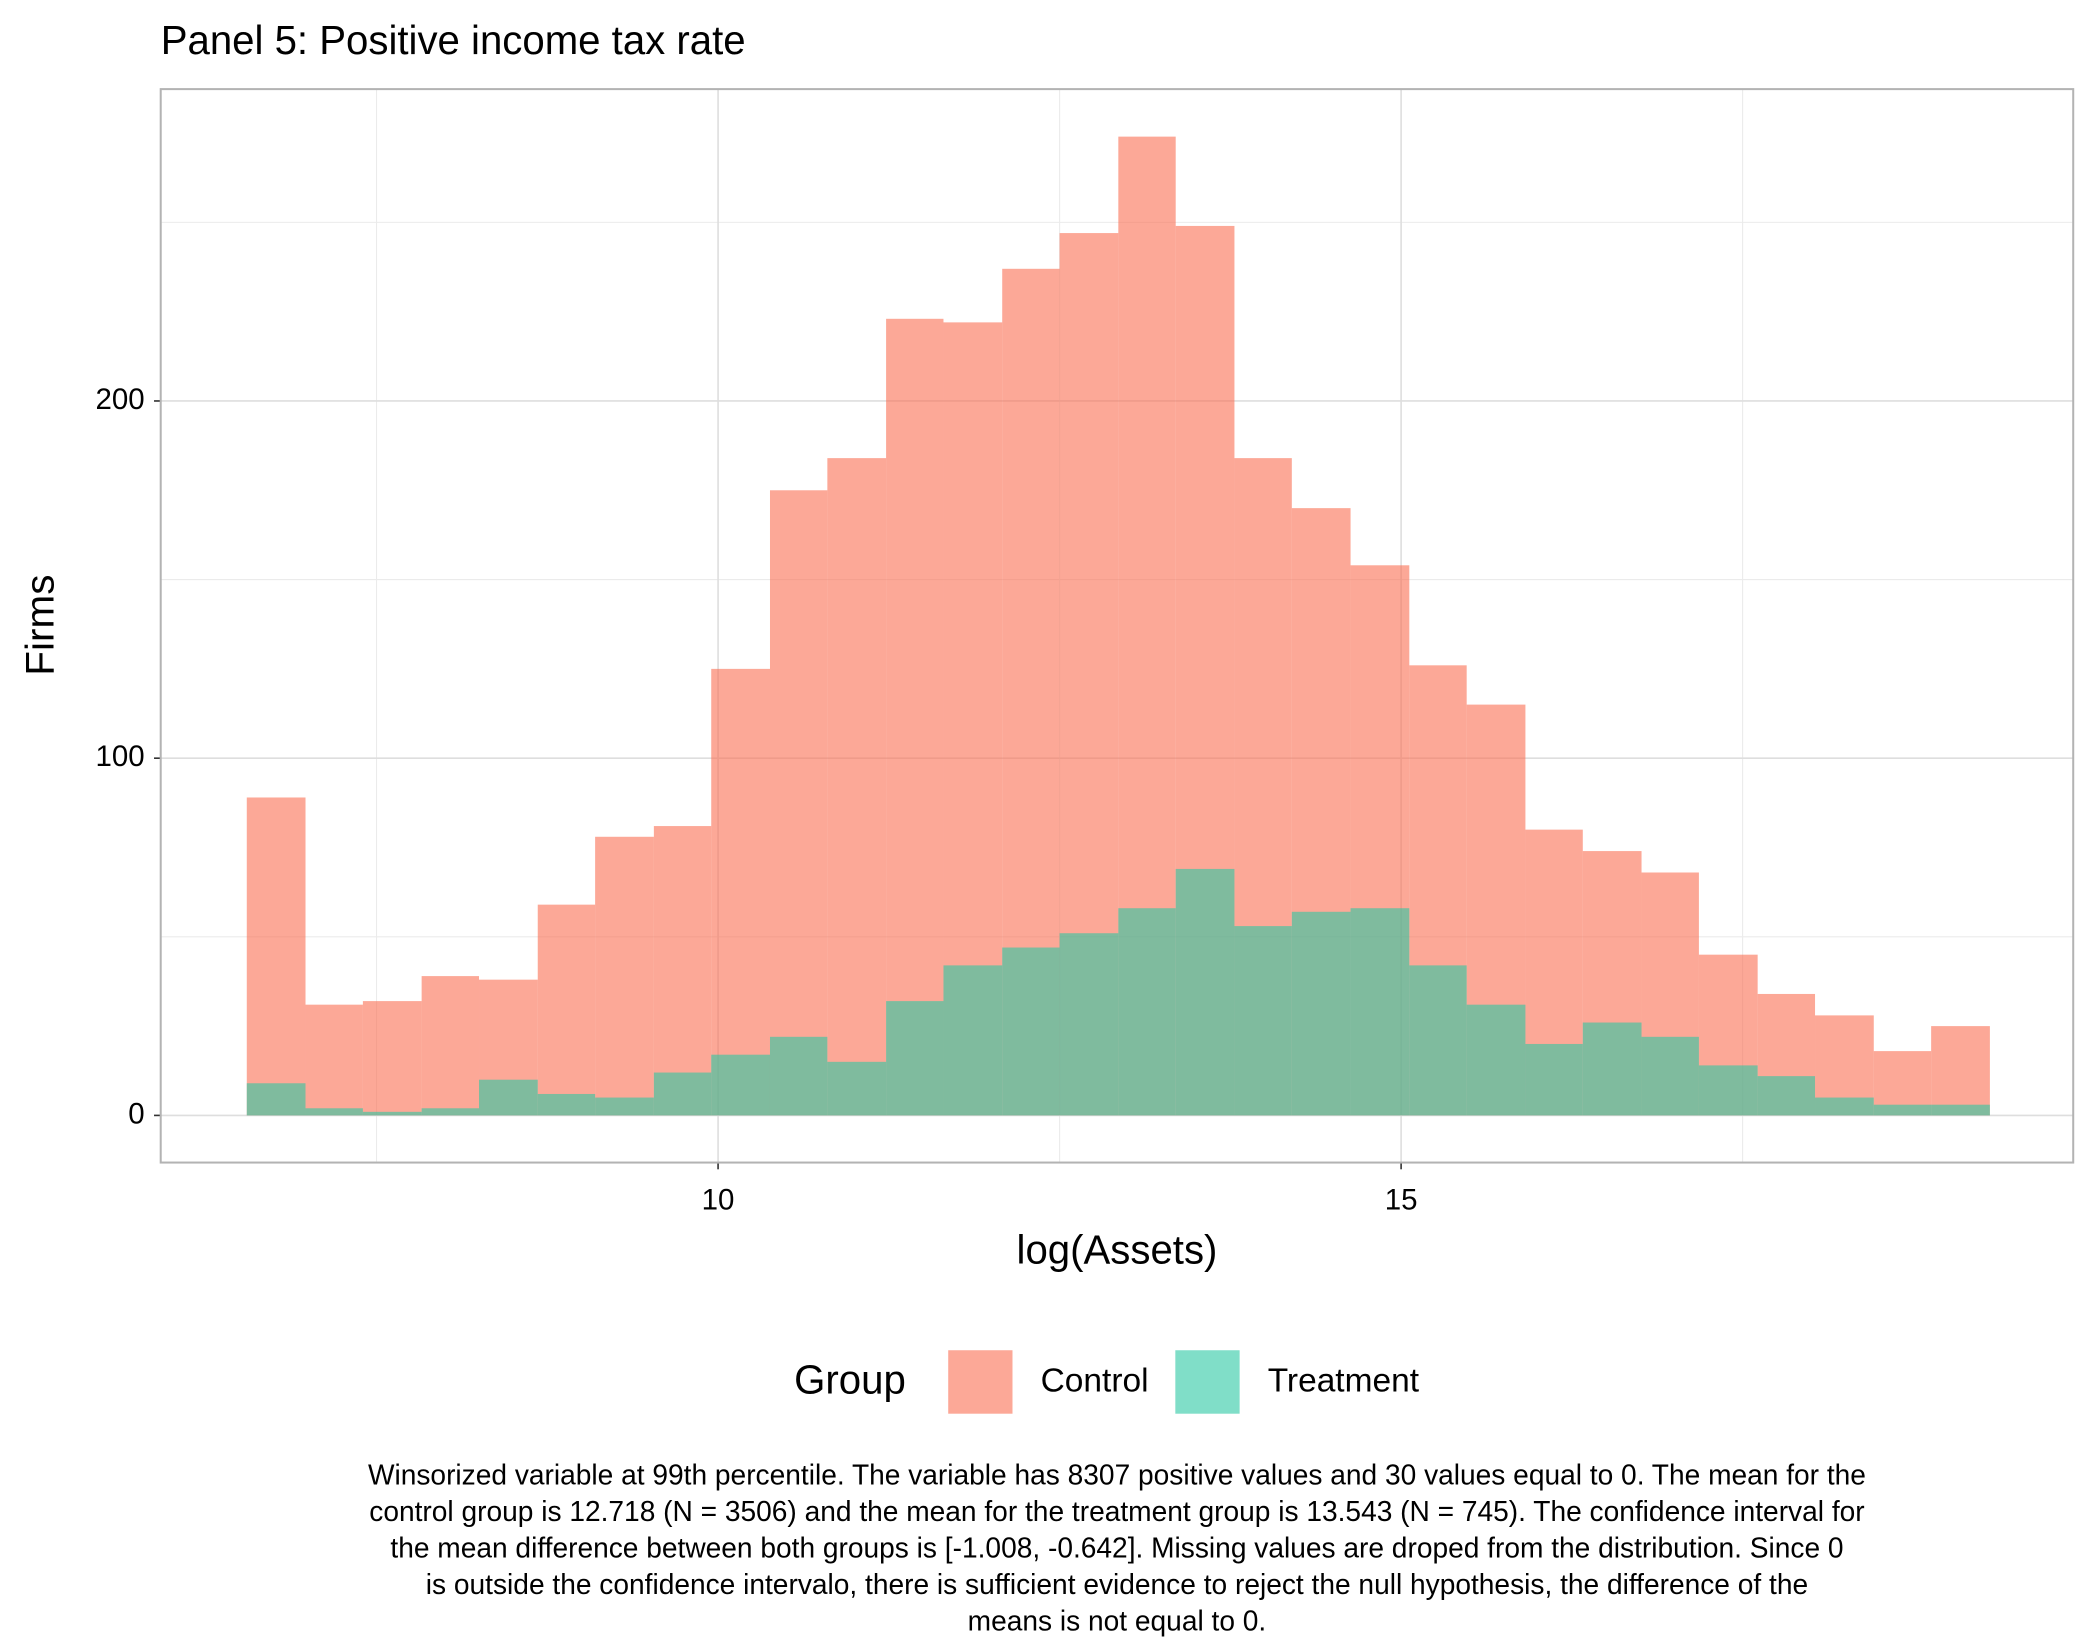  I want to click on y-axis-title: Firms, so click(40, 625).